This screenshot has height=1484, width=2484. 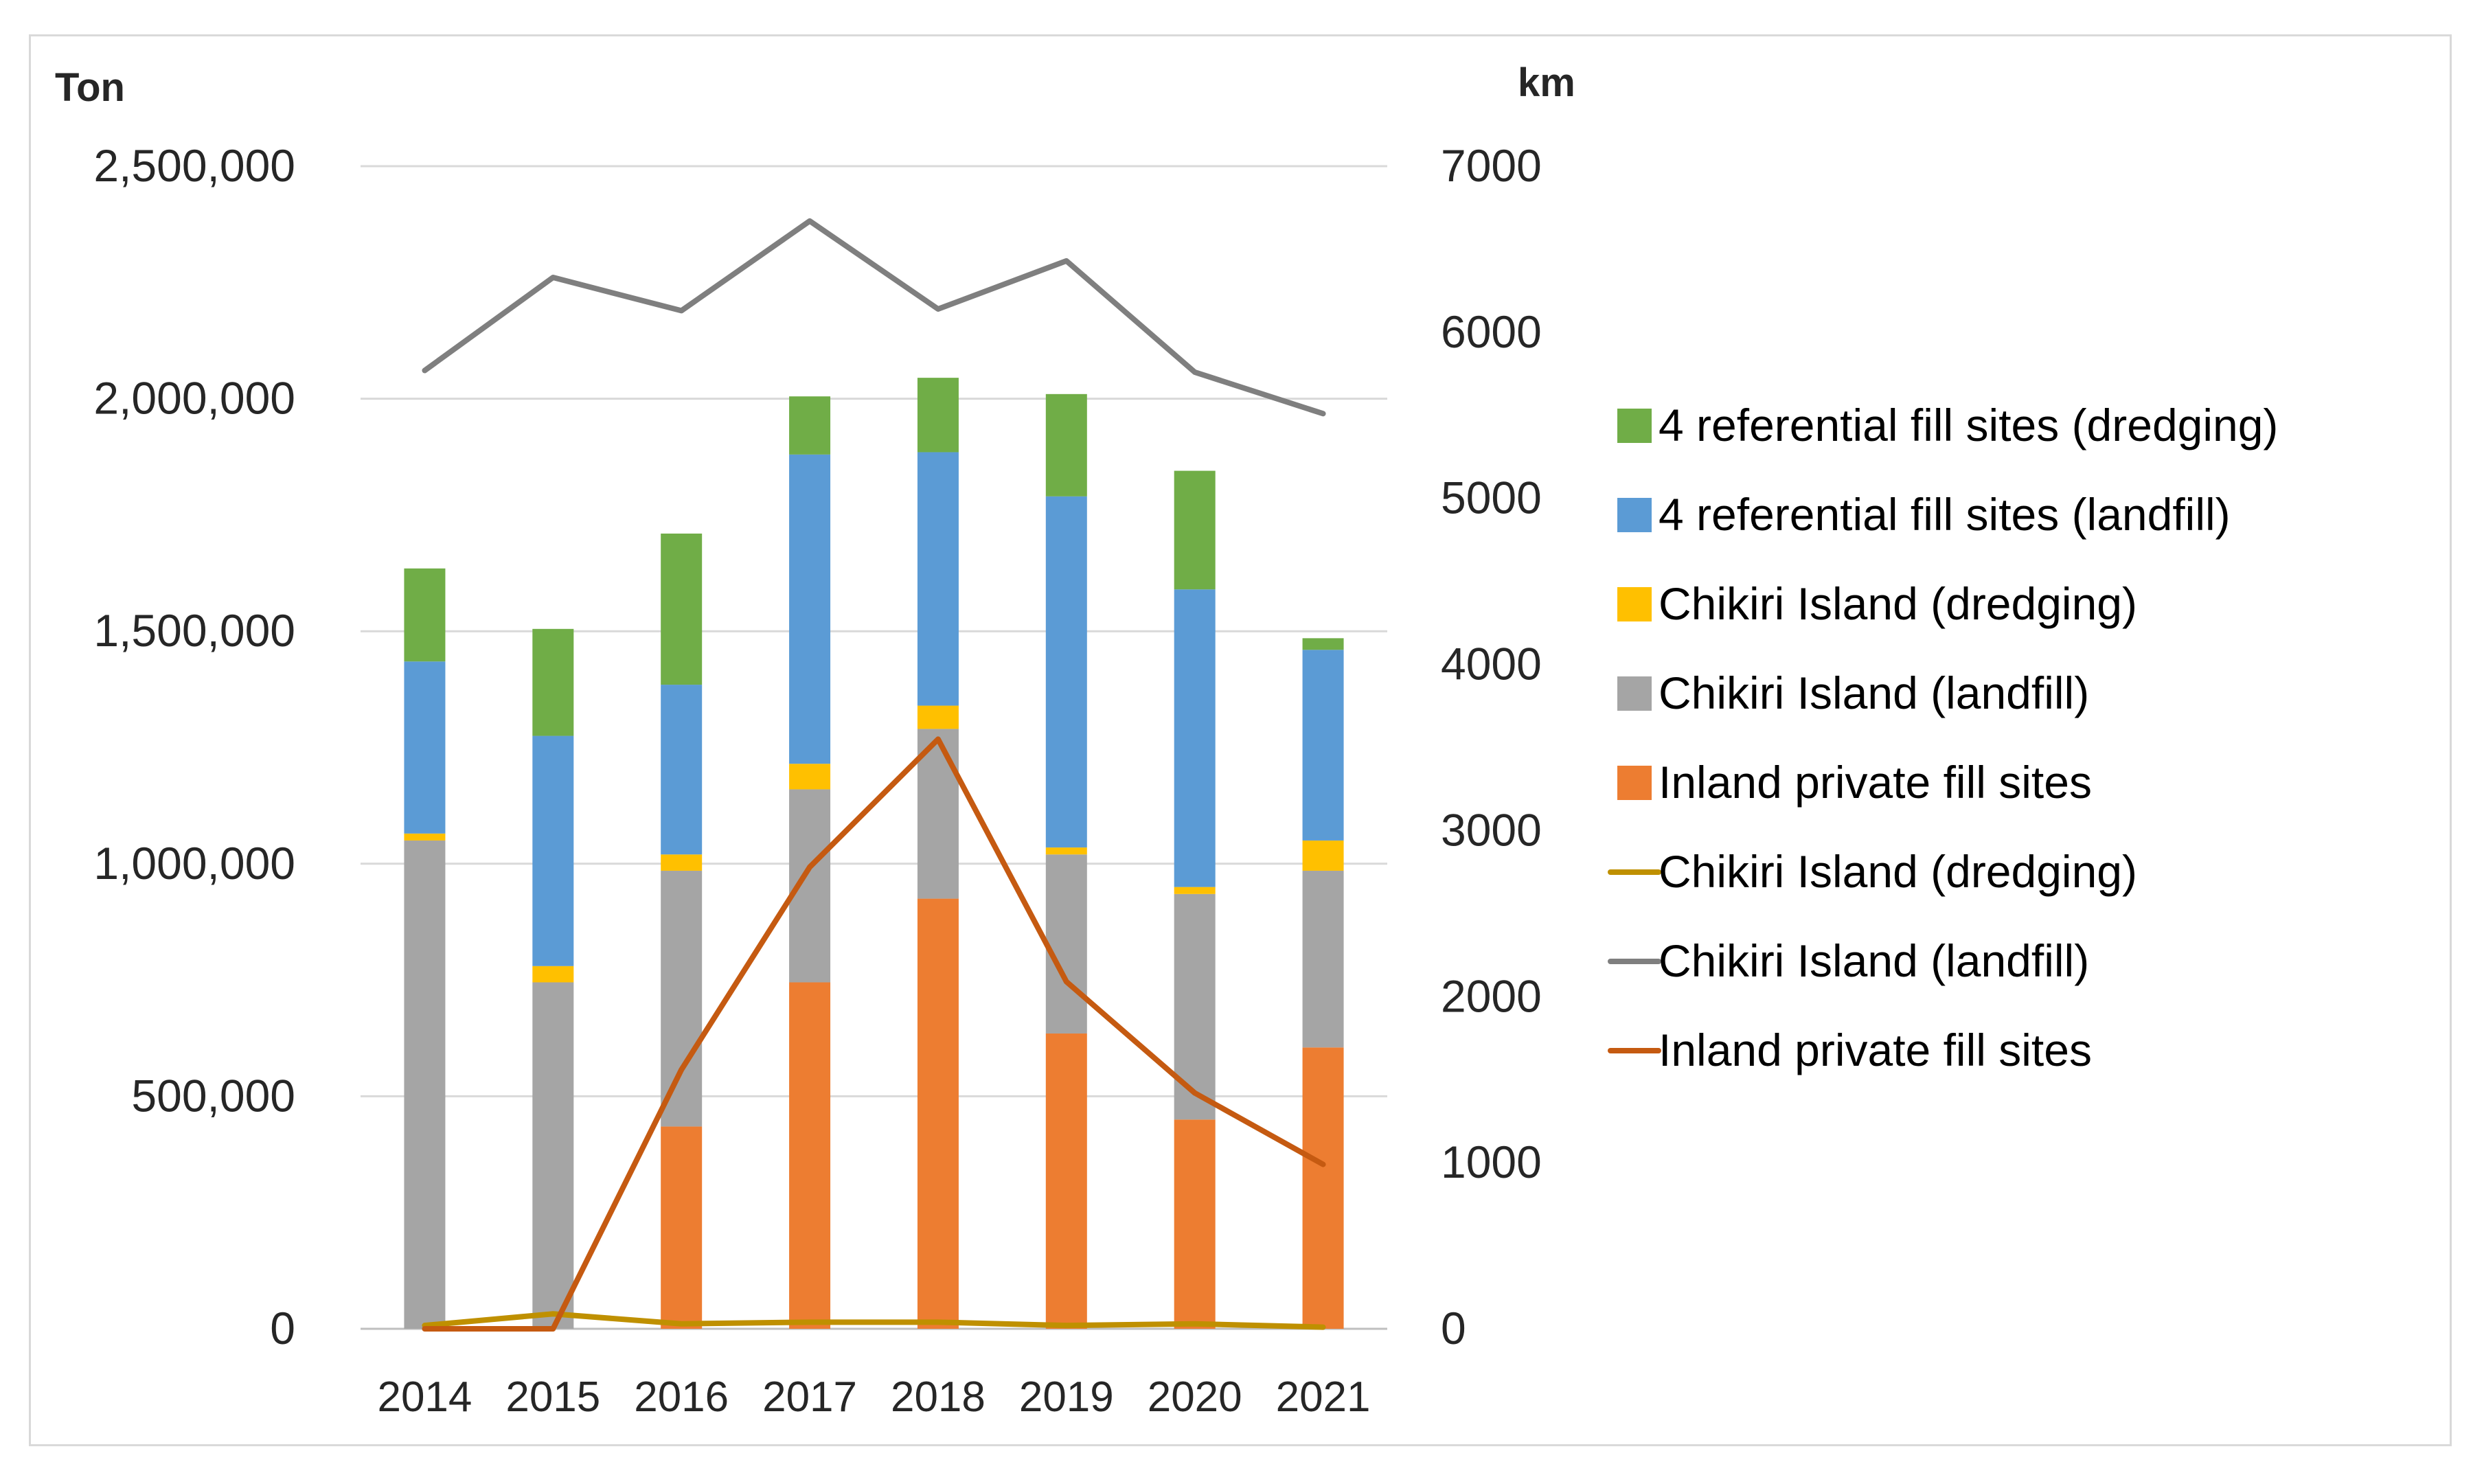 I want to click on x-tick-label: 2020, so click(x=1195, y=1397).